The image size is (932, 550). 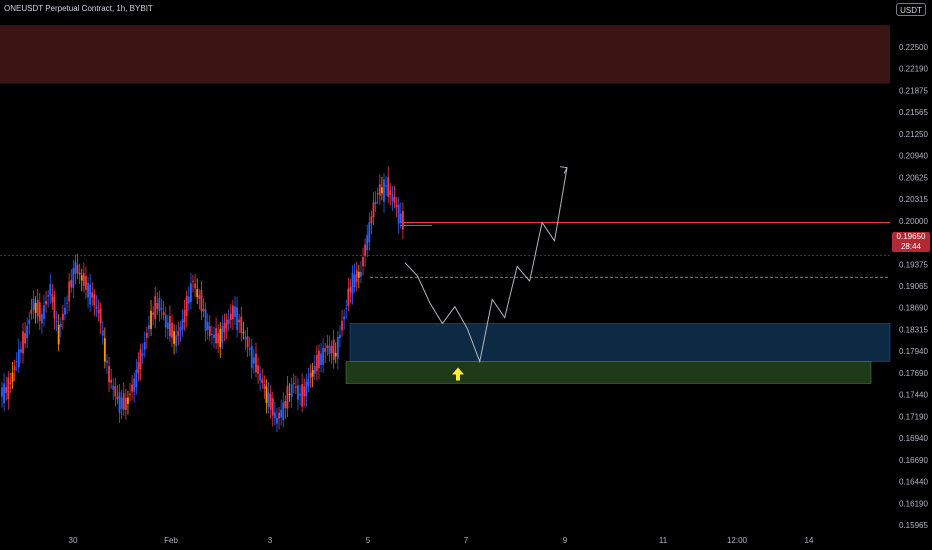 I want to click on projection-path, so click(x=486, y=265).